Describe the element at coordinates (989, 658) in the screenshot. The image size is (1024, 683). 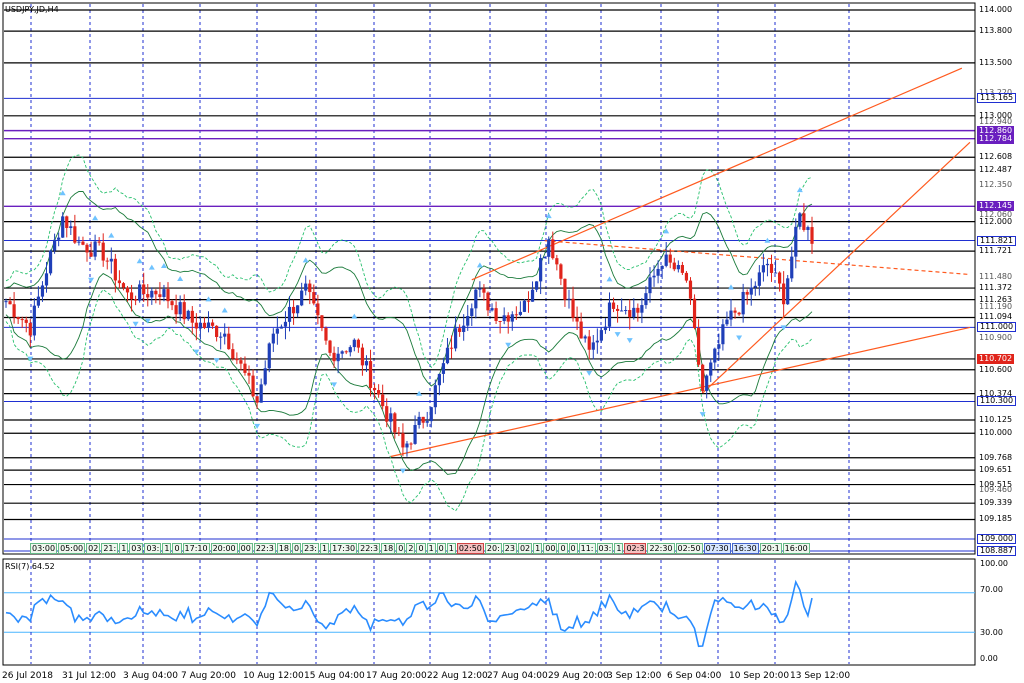
I see `rsi-tick-0: 0.00` at that location.